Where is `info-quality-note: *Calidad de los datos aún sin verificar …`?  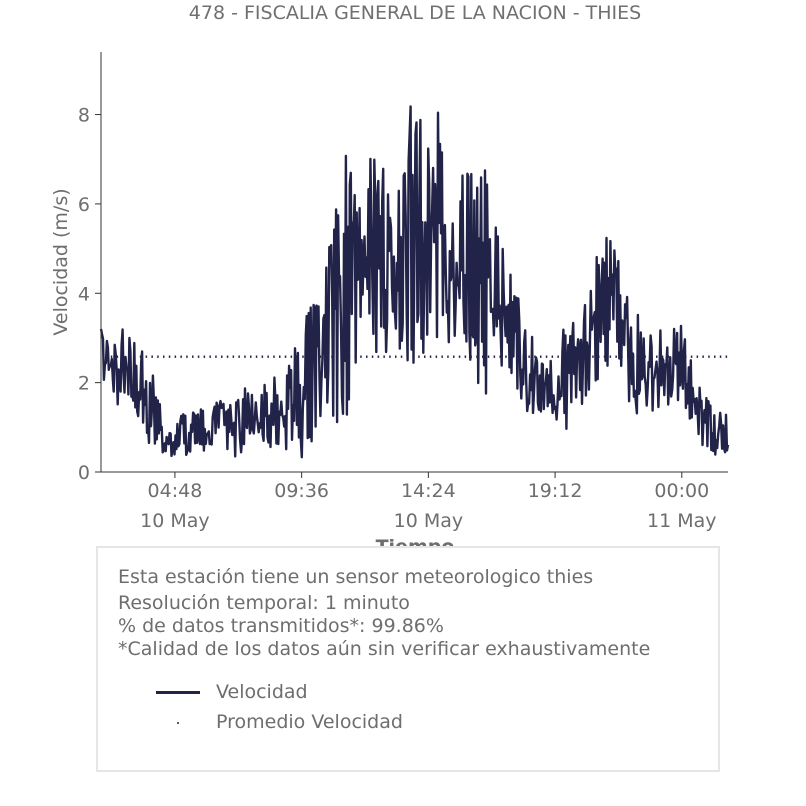
info-quality-note: *Calidad de los datos aún sin verificar … is located at coordinates (384, 649).